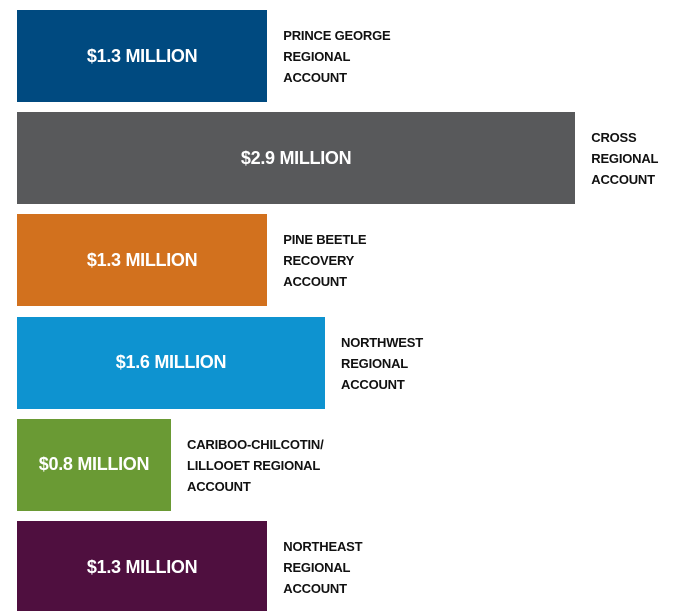 The image size is (678, 611). I want to click on bar: $1.6 MILLION, so click(171, 362).